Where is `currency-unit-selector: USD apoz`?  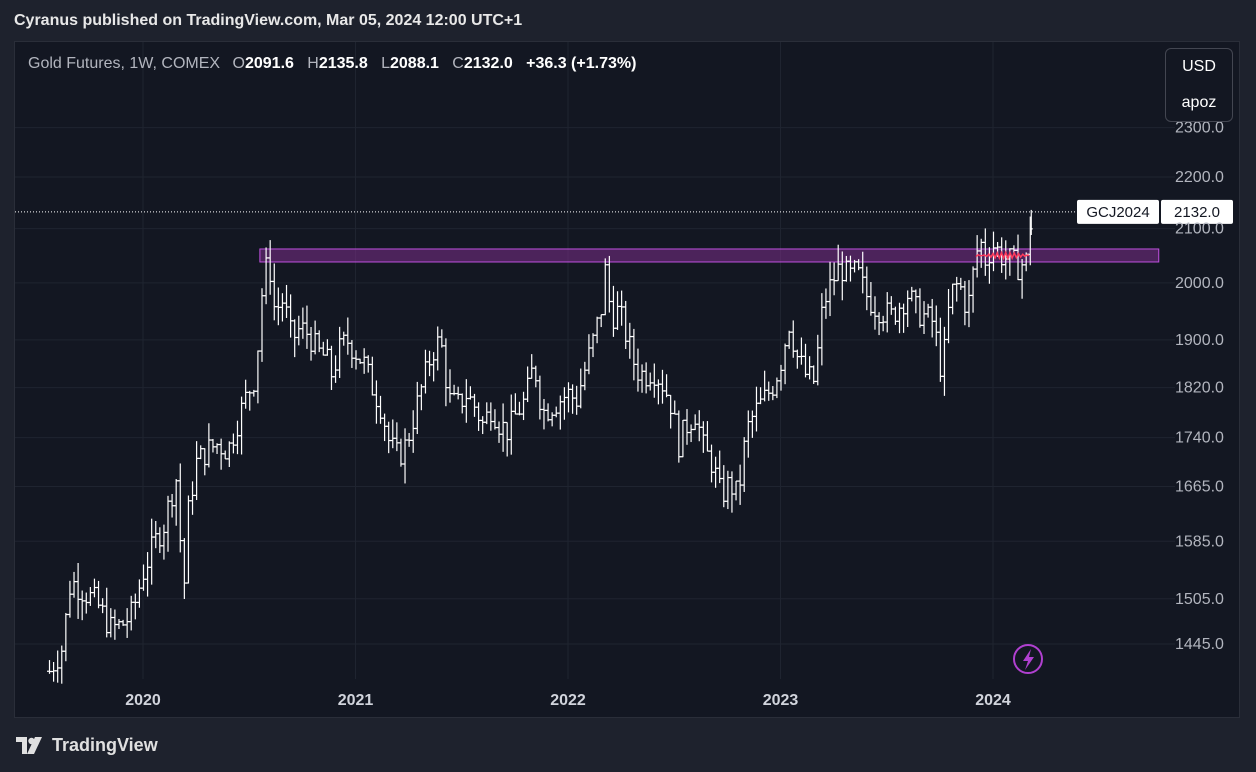
currency-unit-selector: USD apoz is located at coordinates (1199, 85).